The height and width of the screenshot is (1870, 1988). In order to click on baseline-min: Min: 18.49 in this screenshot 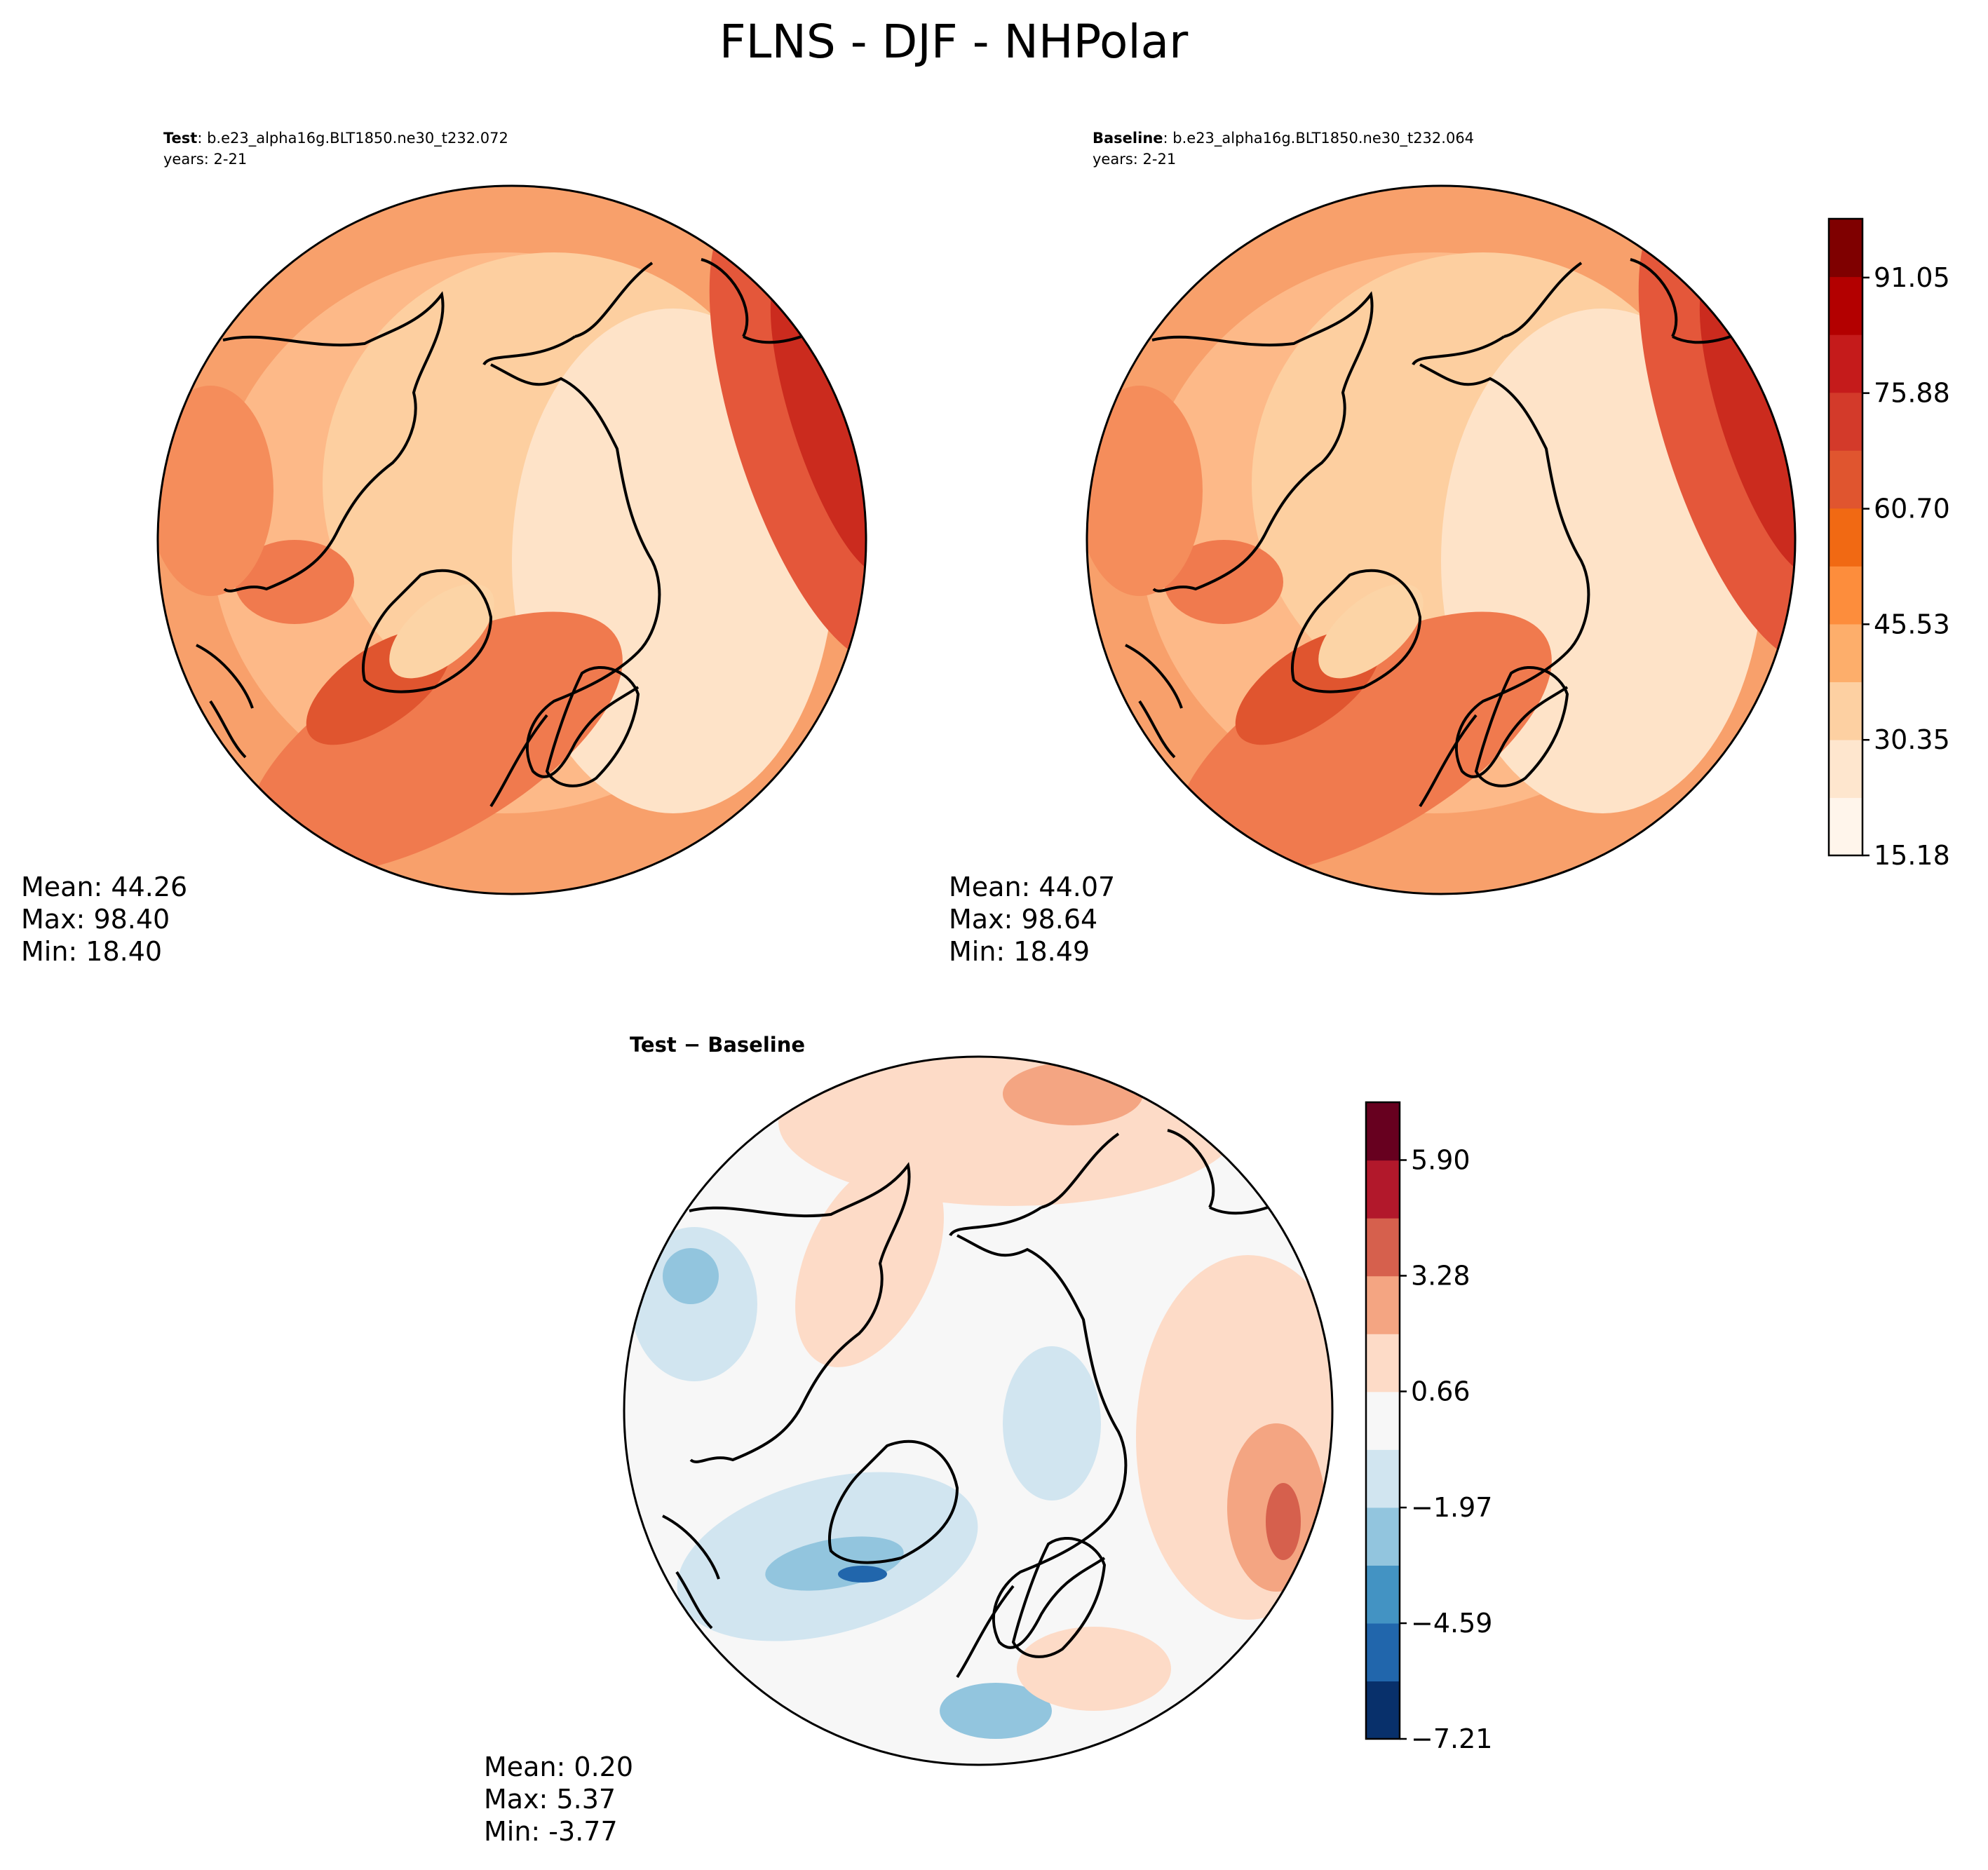, I will do `click(1020, 951)`.